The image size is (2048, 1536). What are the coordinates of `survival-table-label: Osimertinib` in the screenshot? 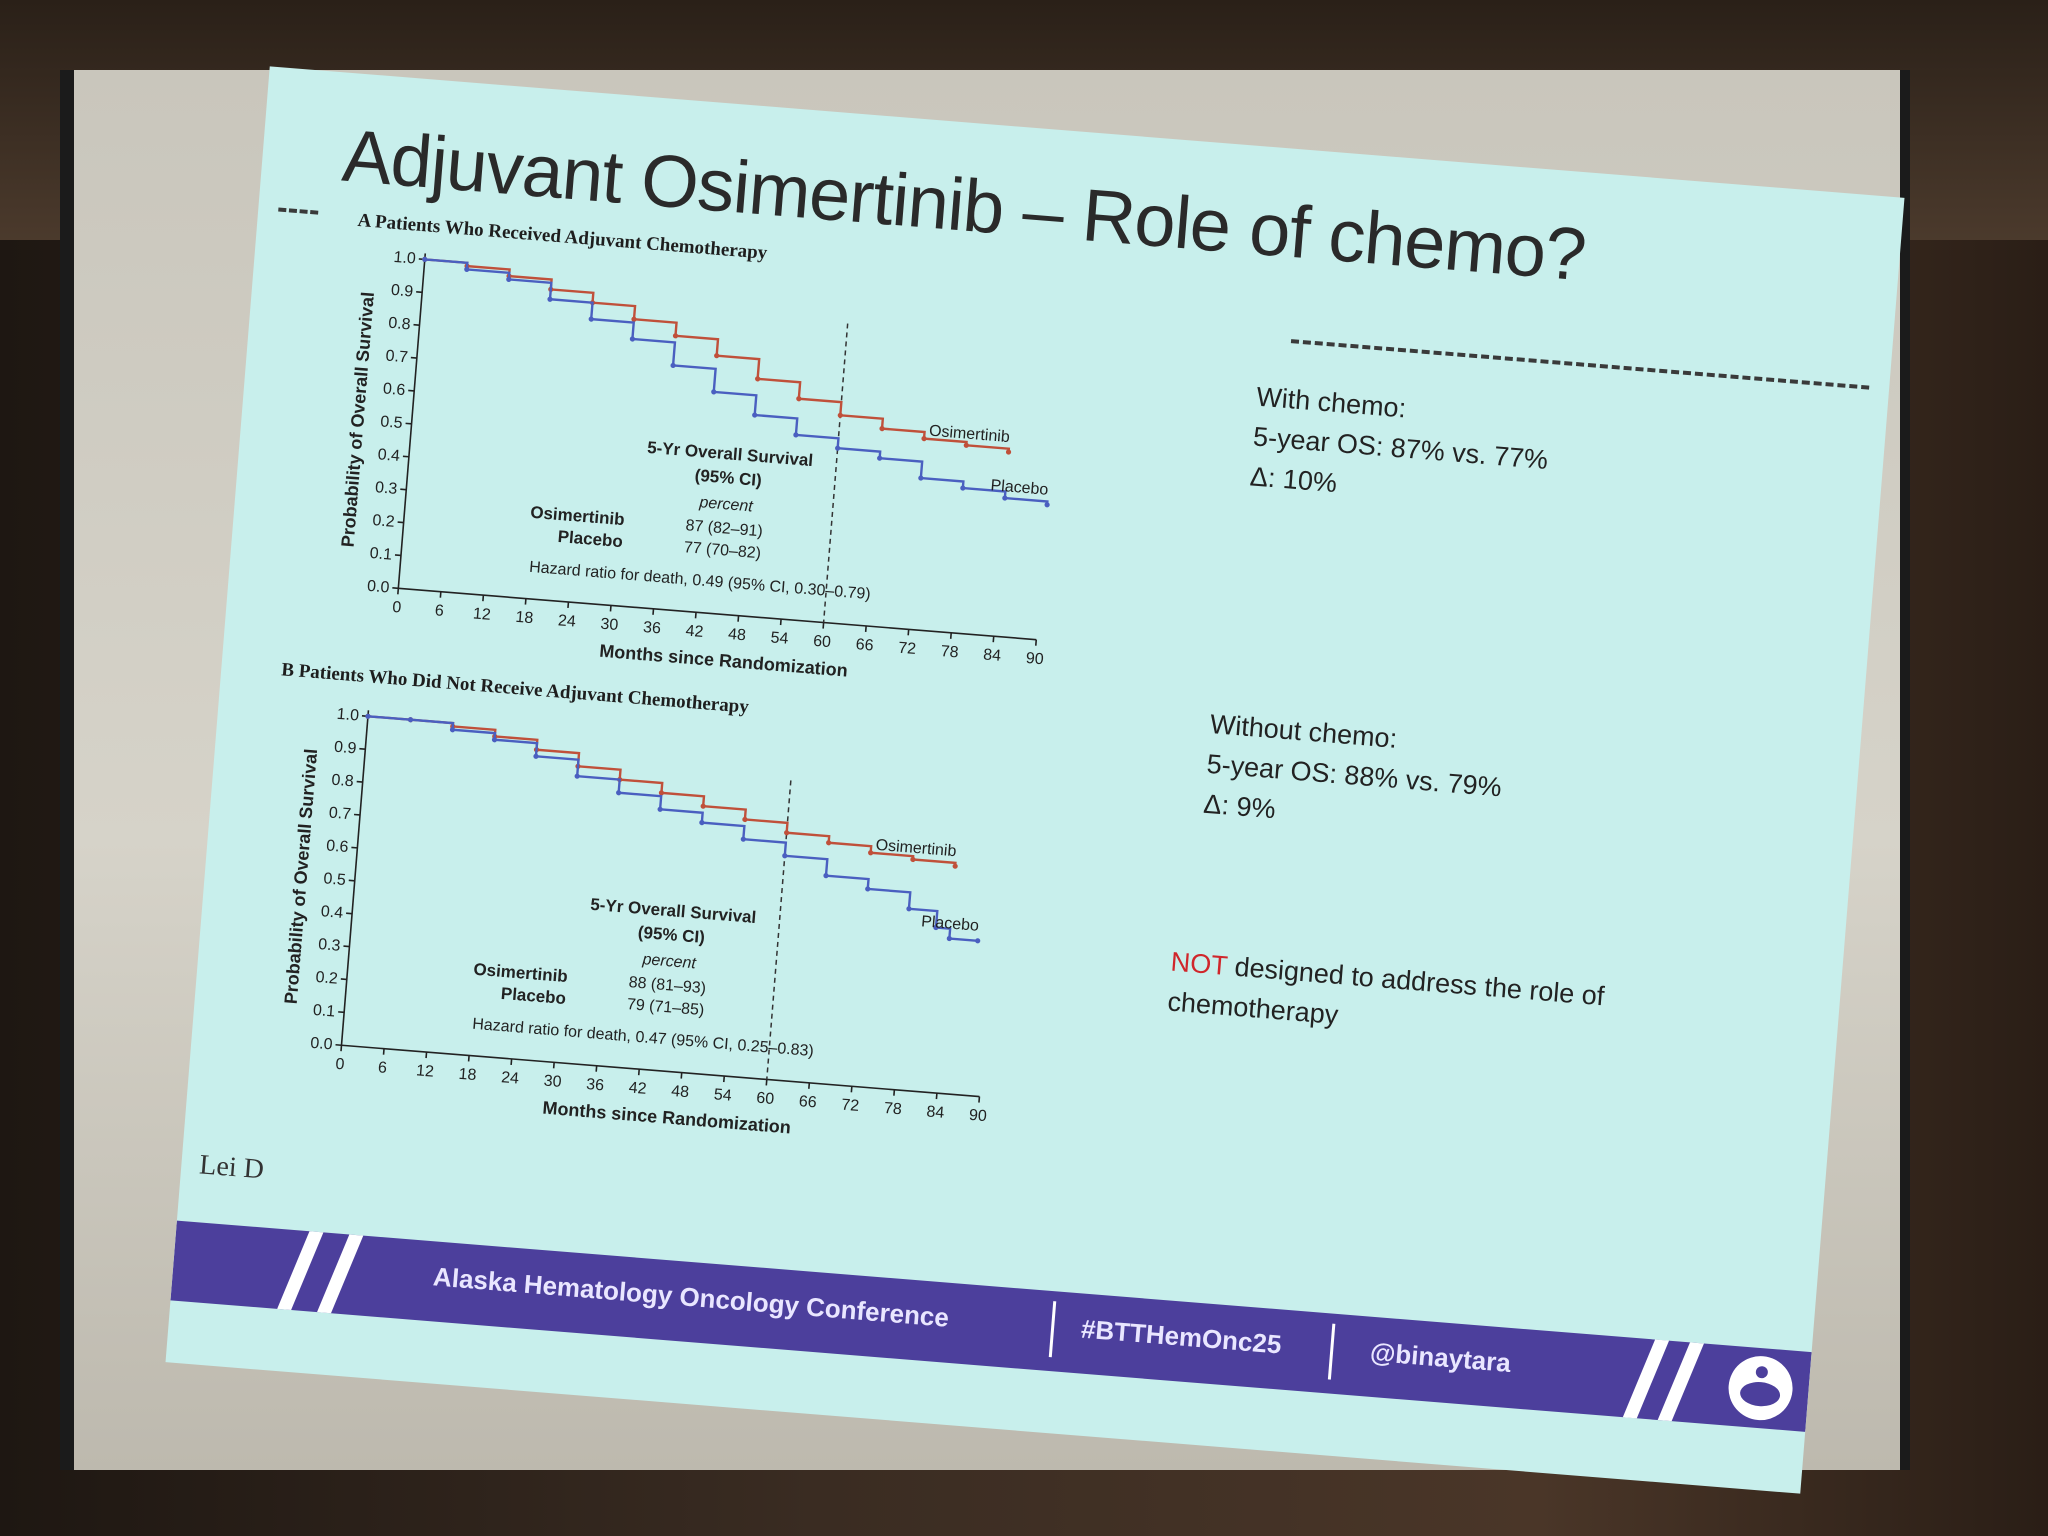 It's located at (521, 973).